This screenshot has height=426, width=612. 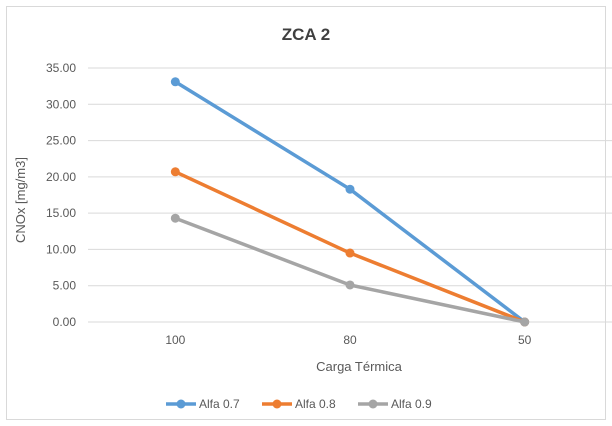 What do you see at coordinates (61, 141) in the screenshot?
I see `y-tick-label: 25.00` at bounding box center [61, 141].